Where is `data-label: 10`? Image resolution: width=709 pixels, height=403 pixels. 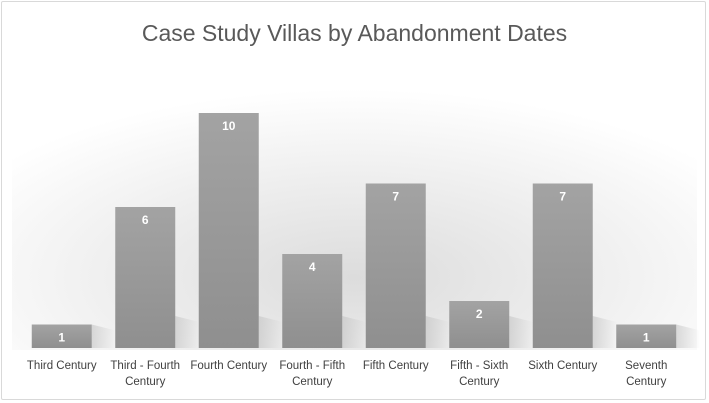 data-label: 10 is located at coordinates (229, 126).